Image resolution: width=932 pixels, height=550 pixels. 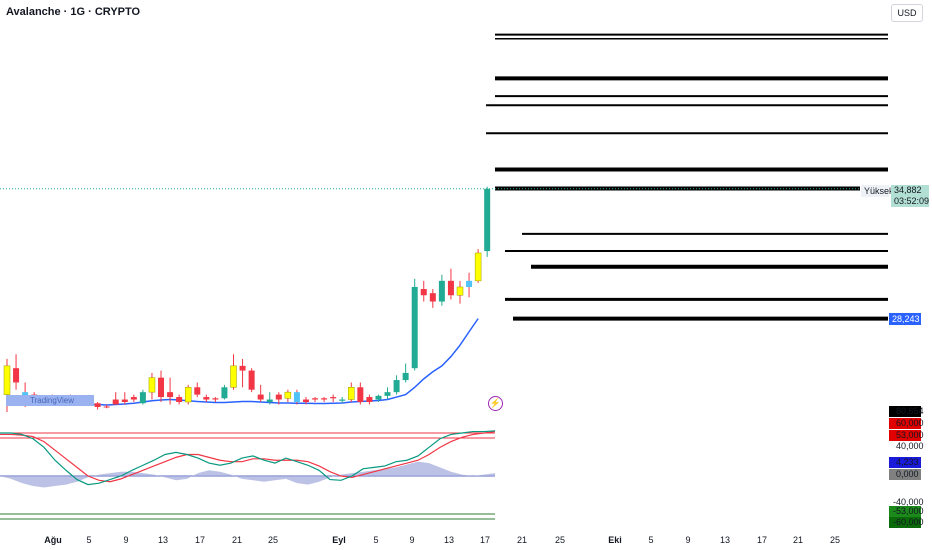 I want to click on osc-tick-label: -40,000, so click(x=908, y=502).